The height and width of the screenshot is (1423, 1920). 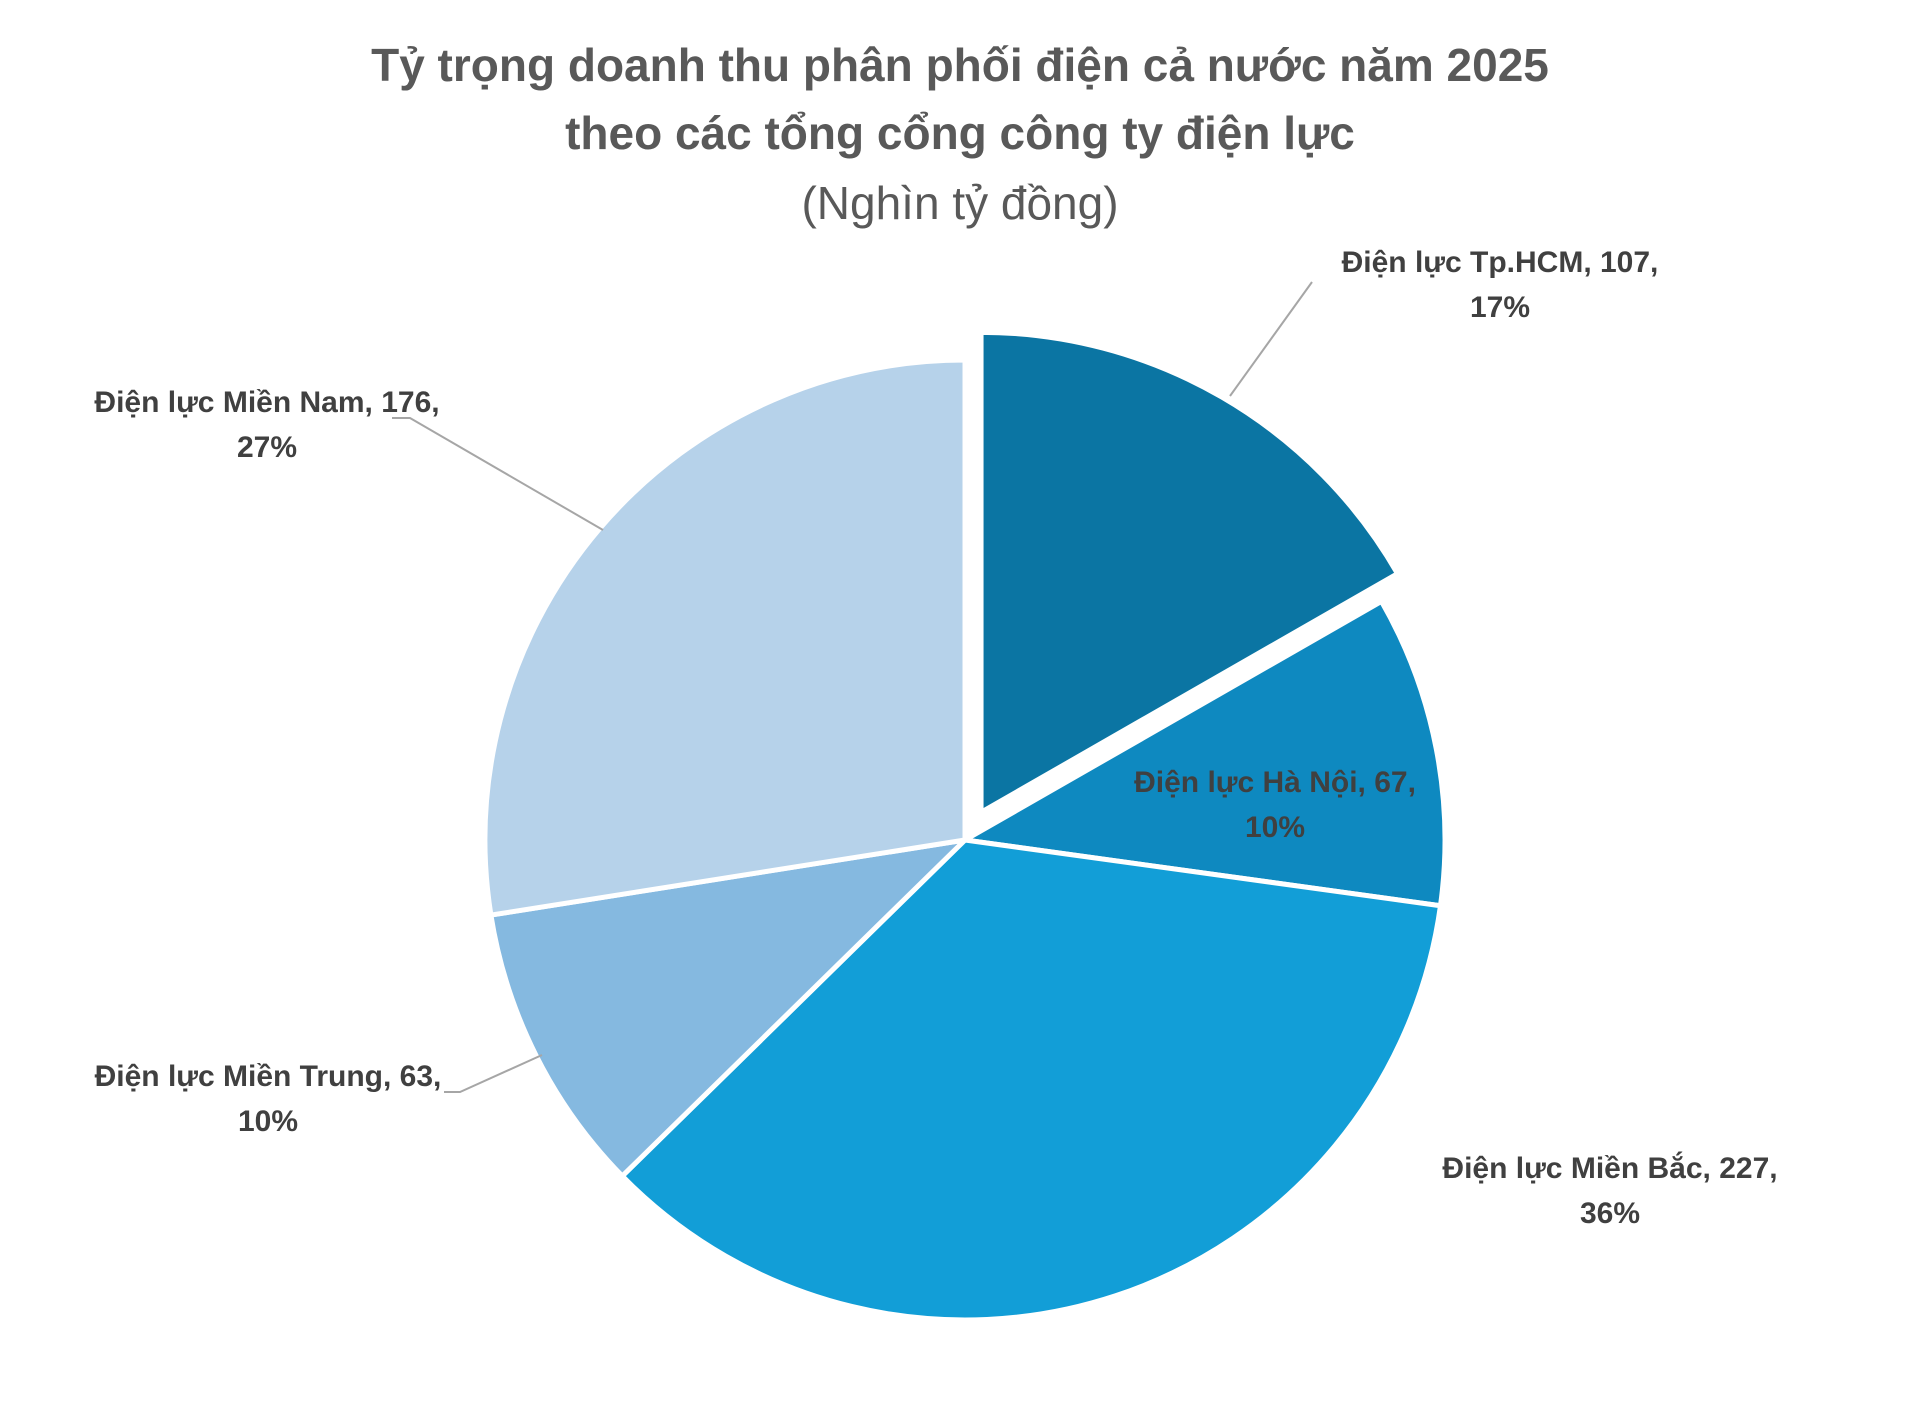 I want to click on slice-label-name-value: Điện lực Hà Nội, 67,, so click(x=1275, y=782).